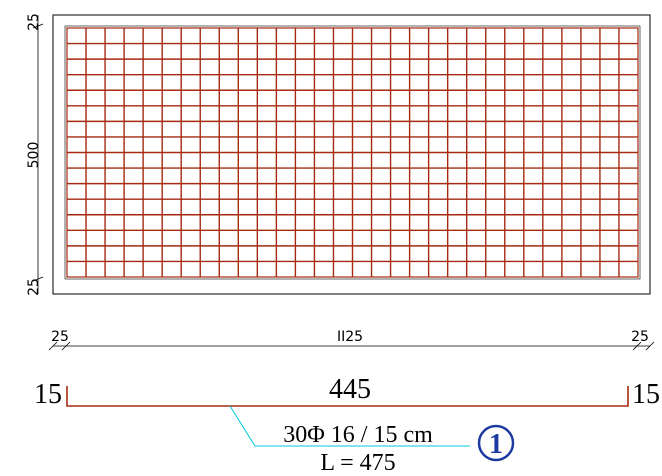  I want to click on bar-marker-number: 1, so click(496, 444).